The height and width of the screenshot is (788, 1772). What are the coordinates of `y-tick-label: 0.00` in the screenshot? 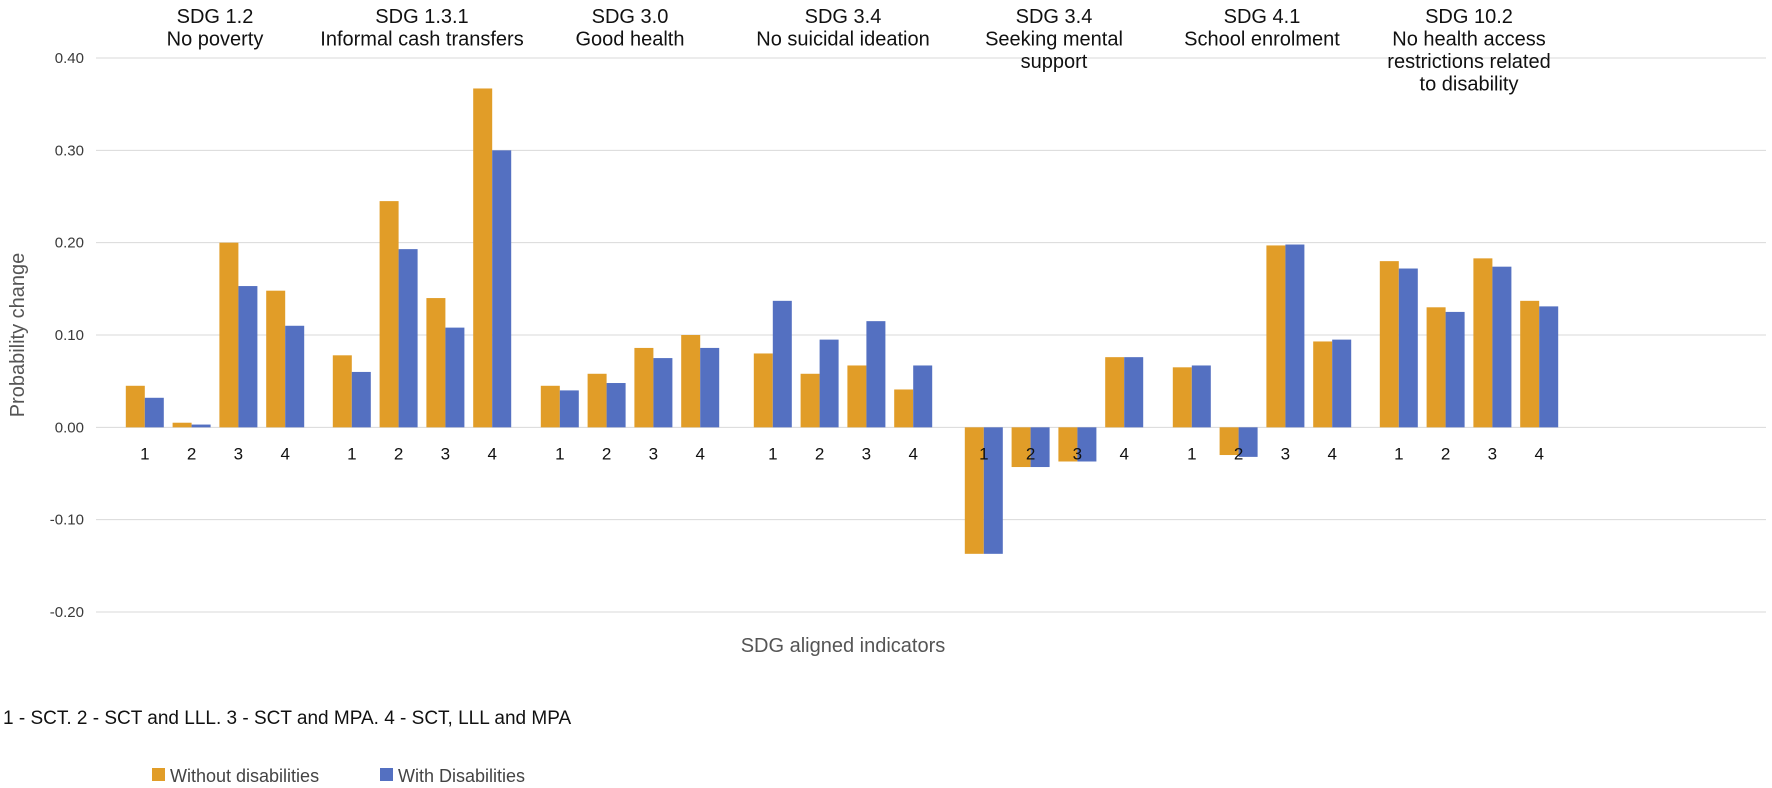 It's located at (69, 427).